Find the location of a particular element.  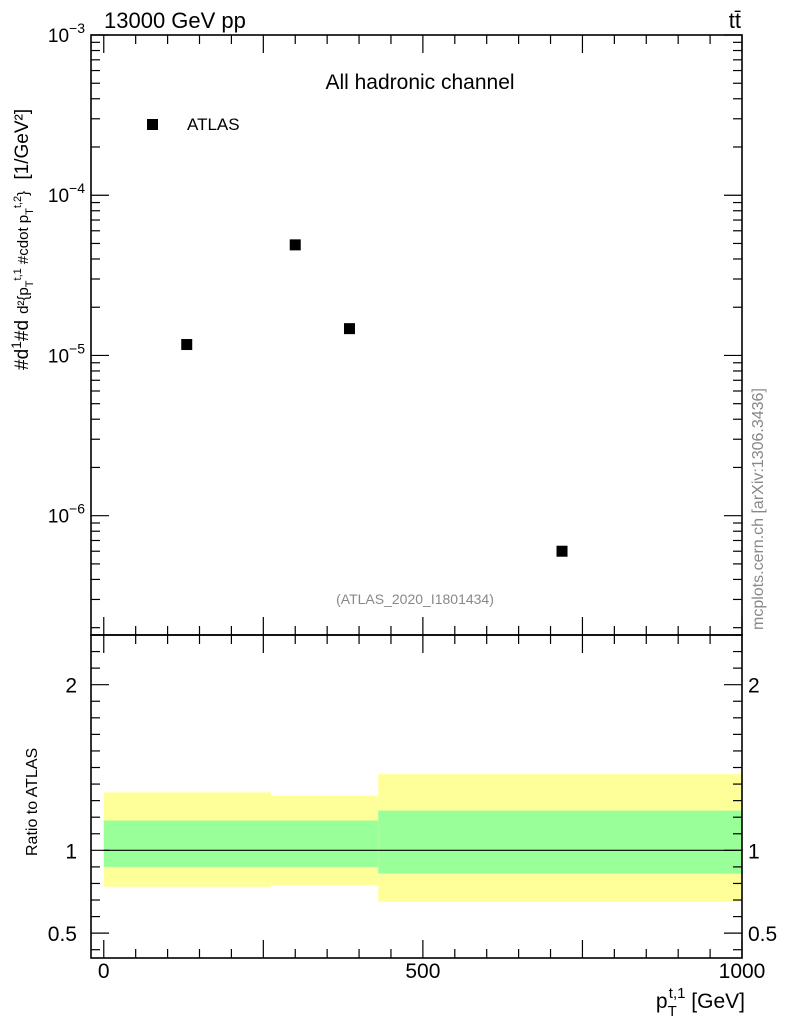

y-tick-label: 10⁻⁵ is located at coordinates (66, 353).